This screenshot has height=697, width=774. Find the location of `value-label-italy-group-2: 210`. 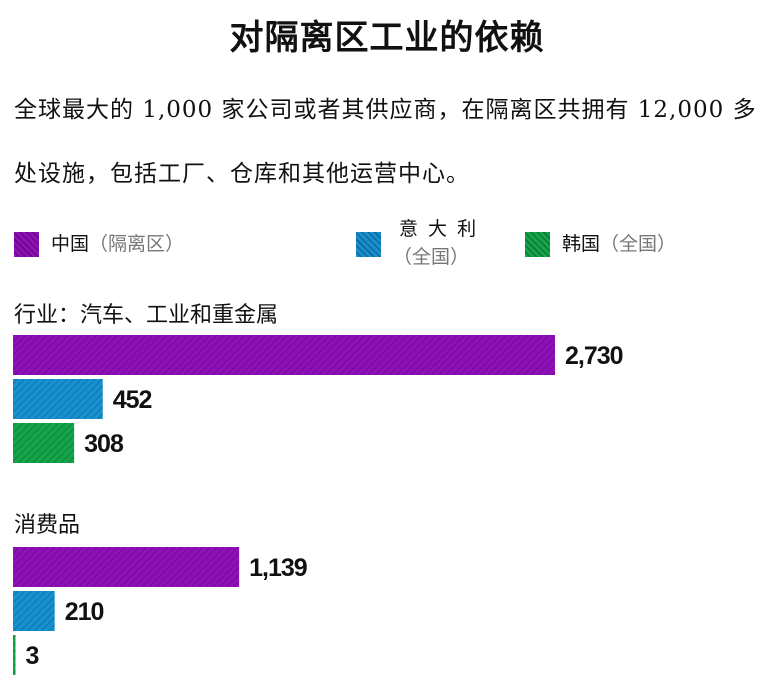

value-label-italy-group-2: 210 is located at coordinates (84, 612).